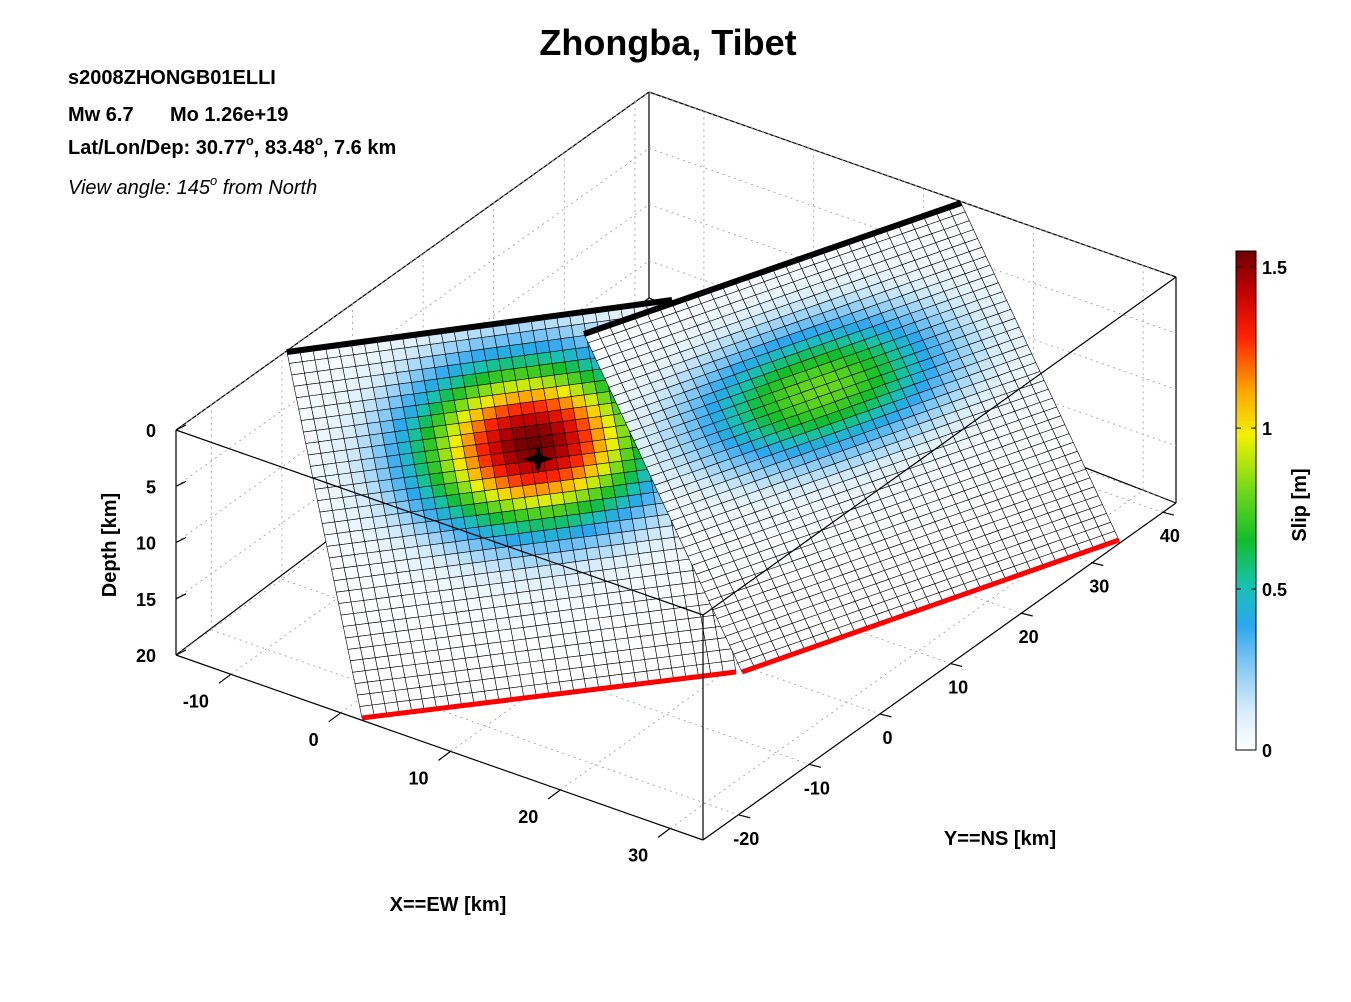 Image resolution: width=1351 pixels, height=1002 pixels. I want to click on colorbar-label: Slip [m], so click(1300, 504).